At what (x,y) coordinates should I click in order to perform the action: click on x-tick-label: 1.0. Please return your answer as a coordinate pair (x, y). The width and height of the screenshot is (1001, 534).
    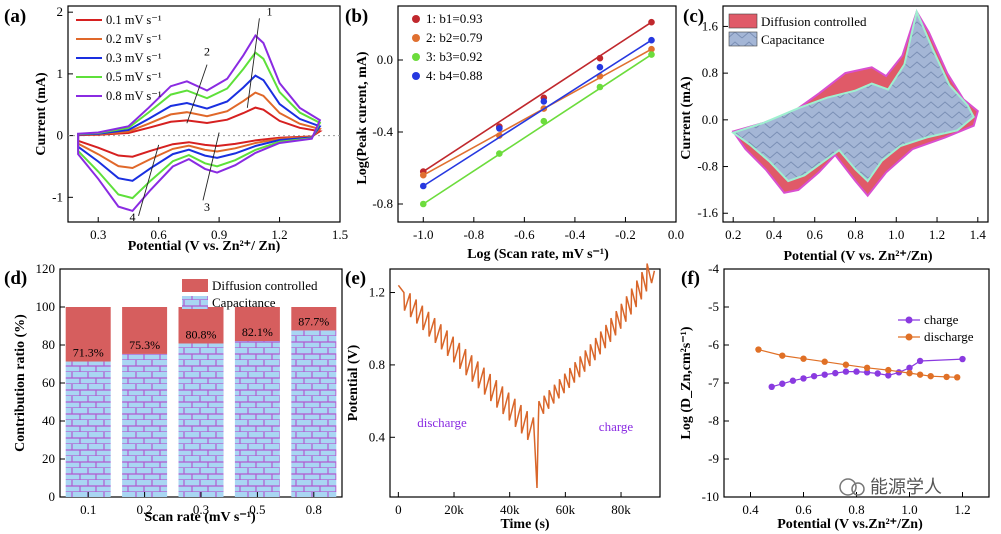
    Looking at the image, I should click on (896, 234).